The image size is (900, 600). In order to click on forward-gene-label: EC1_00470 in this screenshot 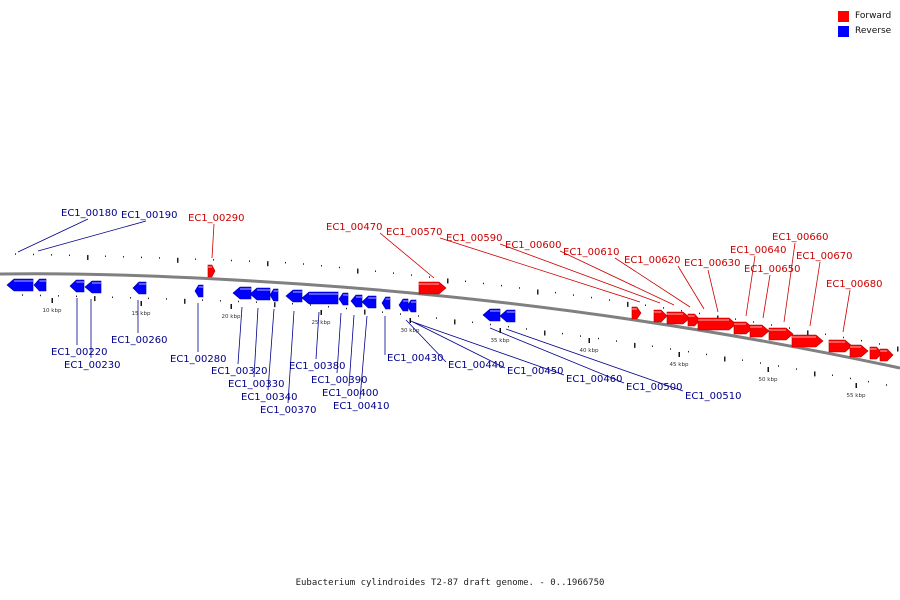, I will do `click(354, 227)`.